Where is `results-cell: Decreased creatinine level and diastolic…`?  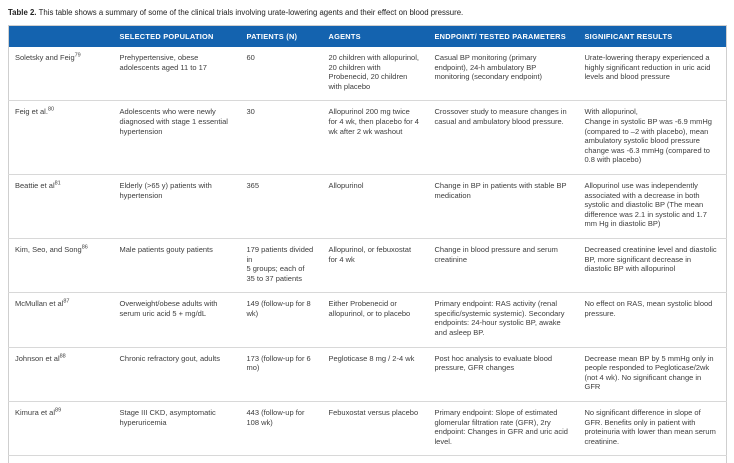 results-cell: Decreased creatinine level and diastolic… is located at coordinates (652, 266).